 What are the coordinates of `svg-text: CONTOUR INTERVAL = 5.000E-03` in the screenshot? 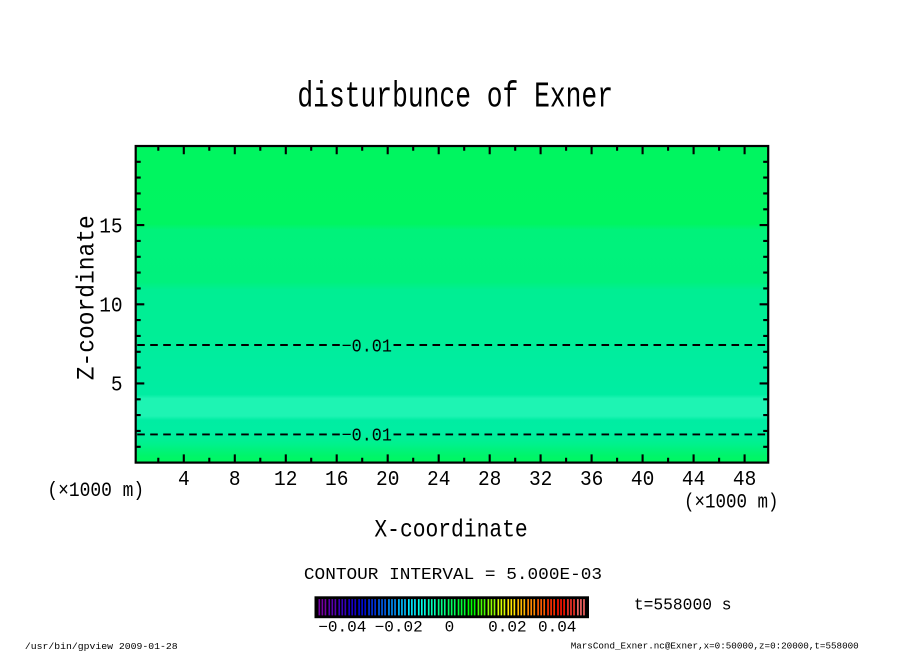 It's located at (453, 575).